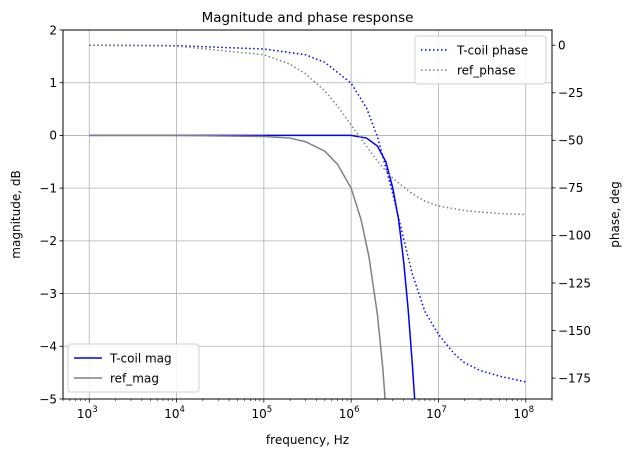 The width and height of the screenshot is (633, 457). Describe the element at coordinates (48, 294) in the screenshot. I see `y-left-tick-label: −3` at that location.